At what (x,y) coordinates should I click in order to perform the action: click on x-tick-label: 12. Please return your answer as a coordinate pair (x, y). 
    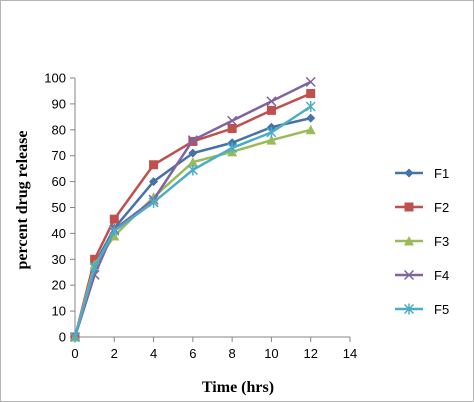
    Looking at the image, I should click on (310, 353).